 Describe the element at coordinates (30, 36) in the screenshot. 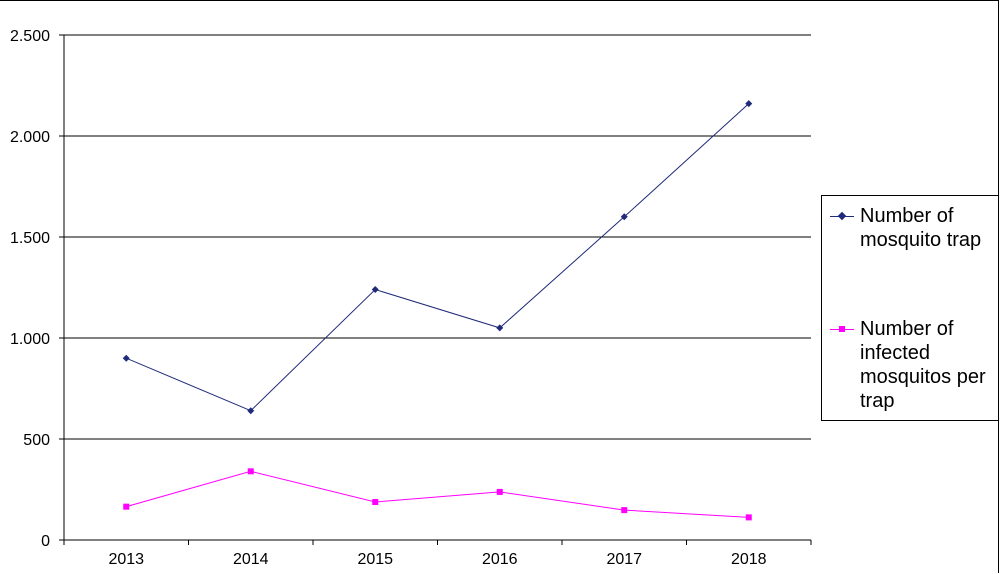

I see `y-tick-label: 2.500` at that location.